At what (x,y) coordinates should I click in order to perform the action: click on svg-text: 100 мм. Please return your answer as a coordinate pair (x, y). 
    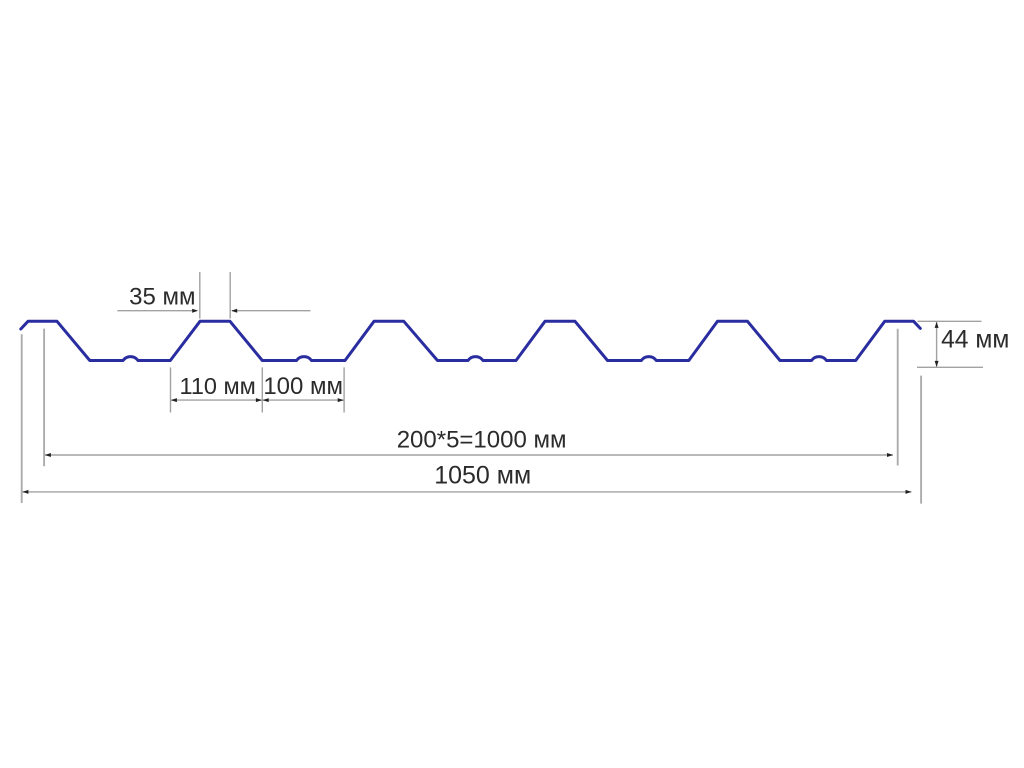
    Looking at the image, I should click on (303, 386).